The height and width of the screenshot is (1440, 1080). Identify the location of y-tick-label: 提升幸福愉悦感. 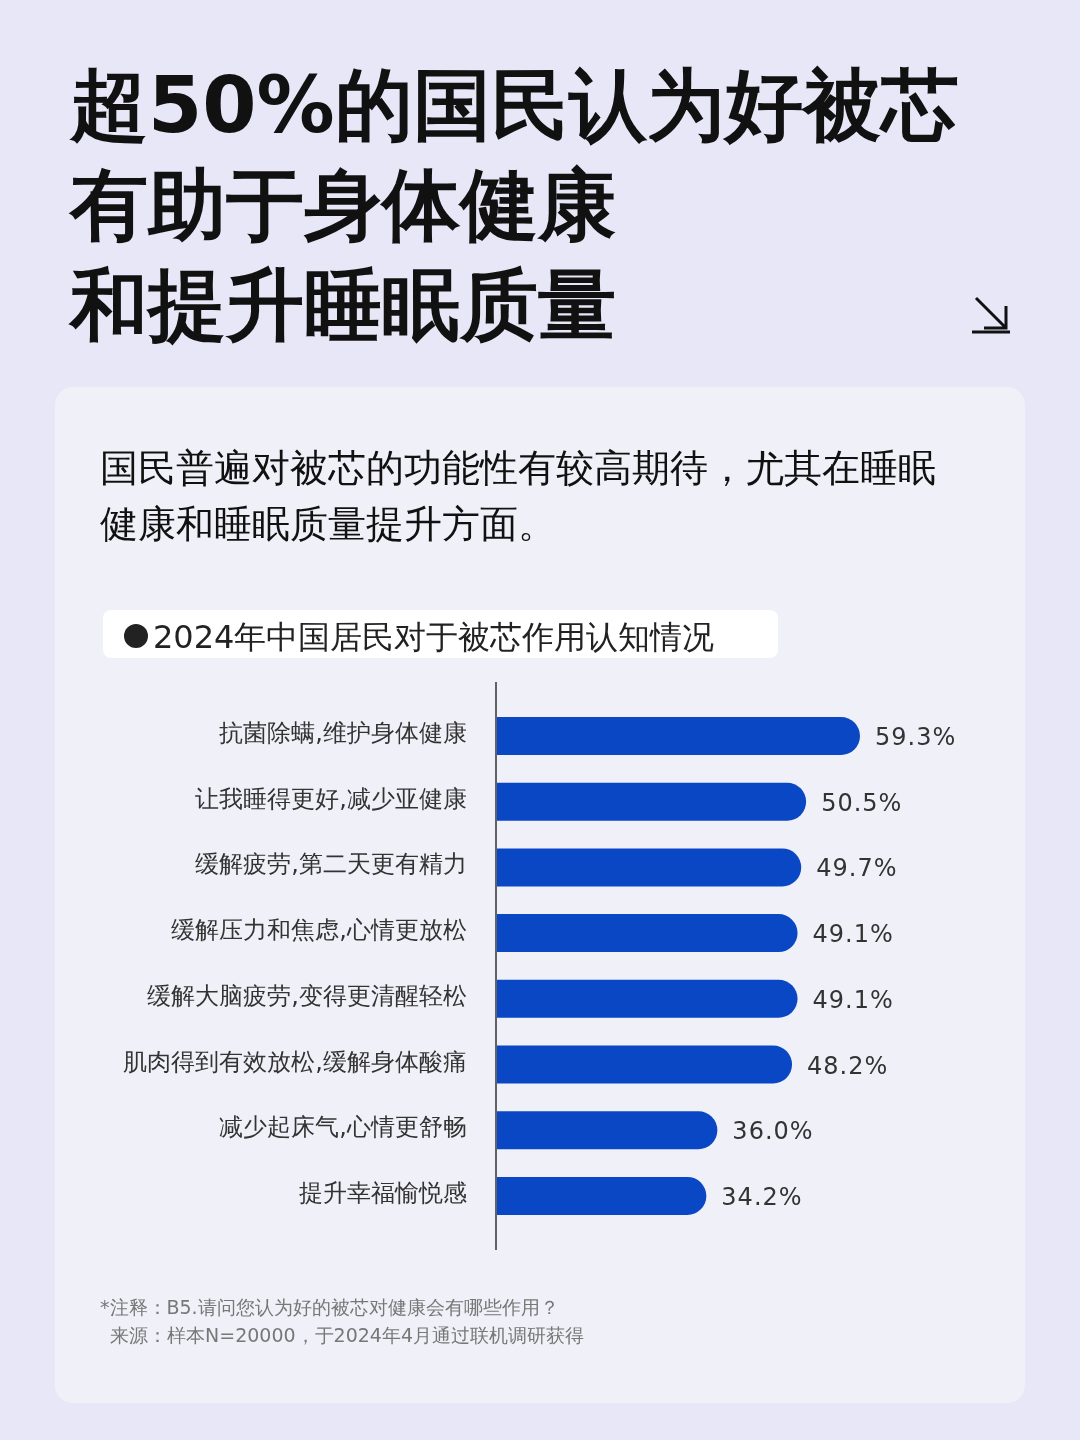
(383, 1192).